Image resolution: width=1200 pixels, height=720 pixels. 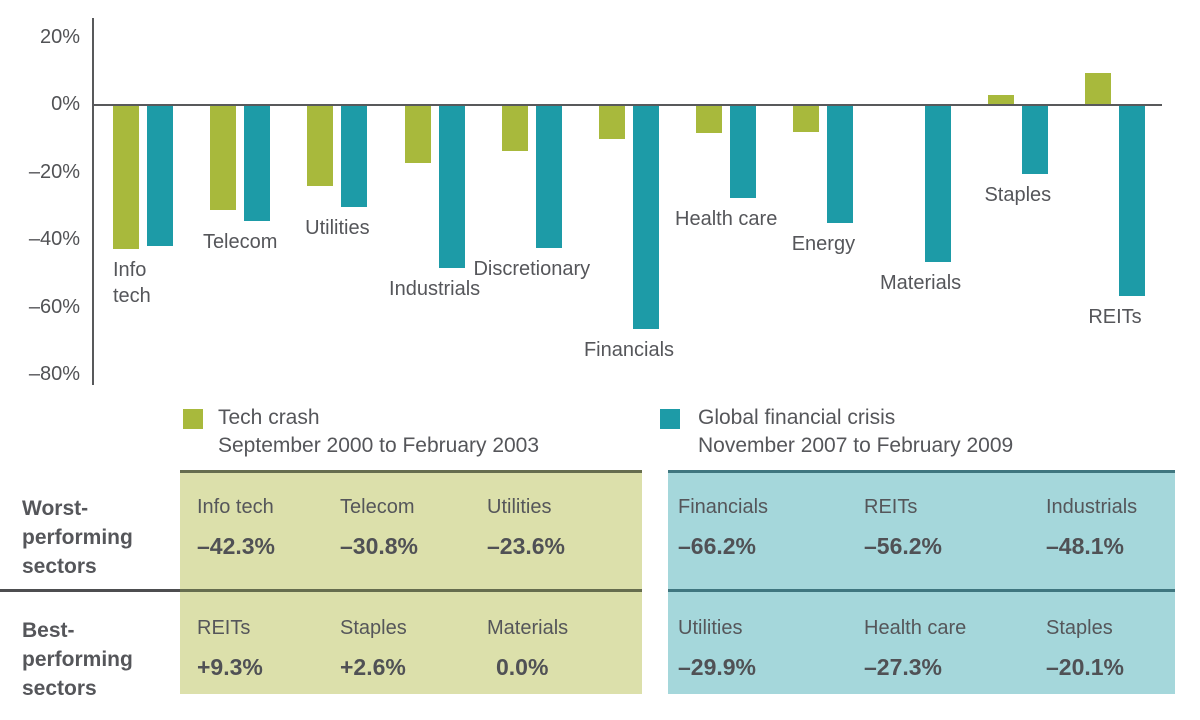 I want to click on cell-sector-value: –23.6%, so click(x=526, y=546).